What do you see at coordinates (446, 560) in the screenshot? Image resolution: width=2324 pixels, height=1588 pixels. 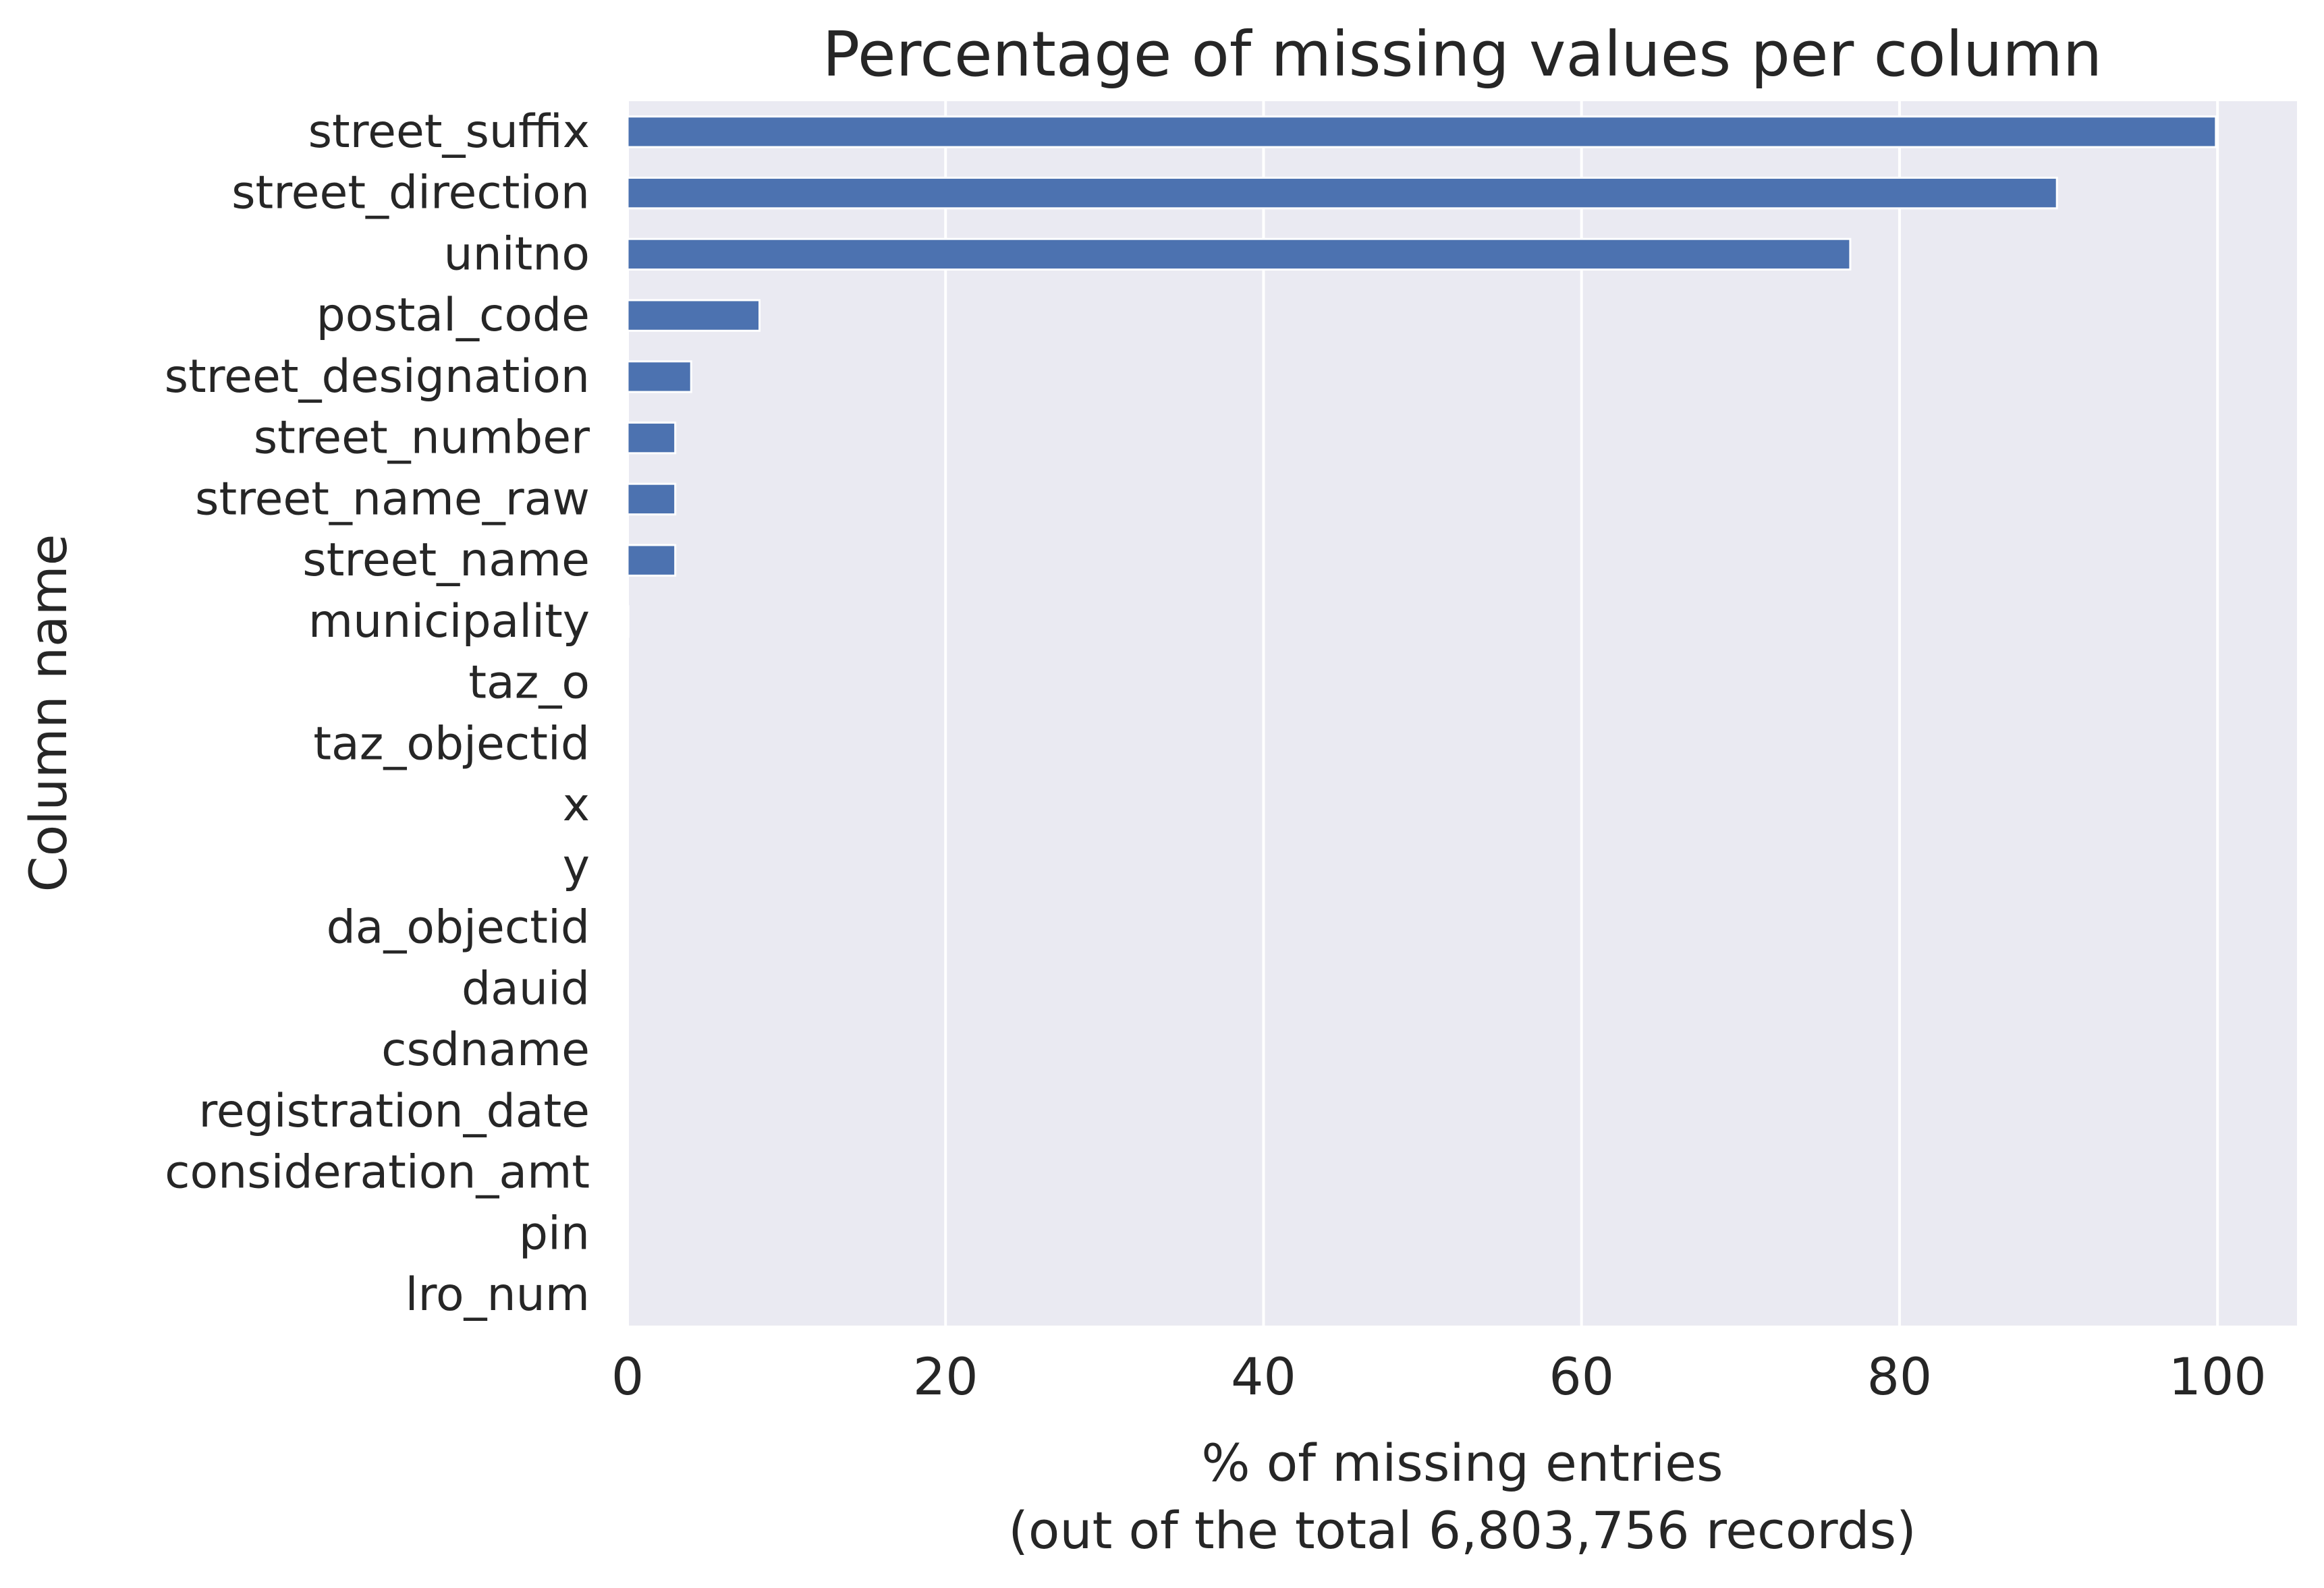 I see `y-tick-label: street_name` at bounding box center [446, 560].